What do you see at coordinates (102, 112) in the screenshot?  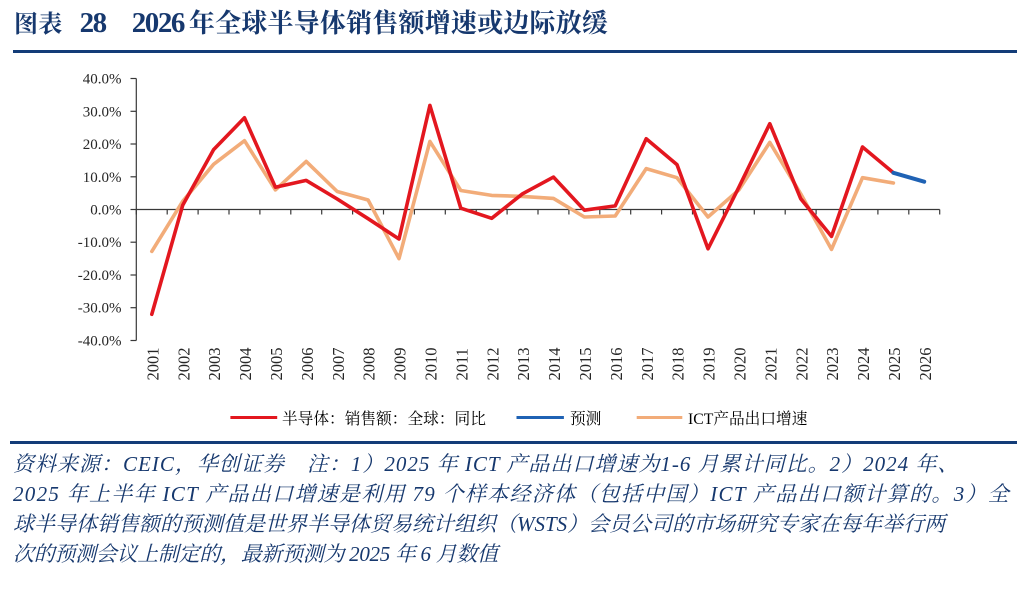 I see `svg-text: 30.0%` at bounding box center [102, 112].